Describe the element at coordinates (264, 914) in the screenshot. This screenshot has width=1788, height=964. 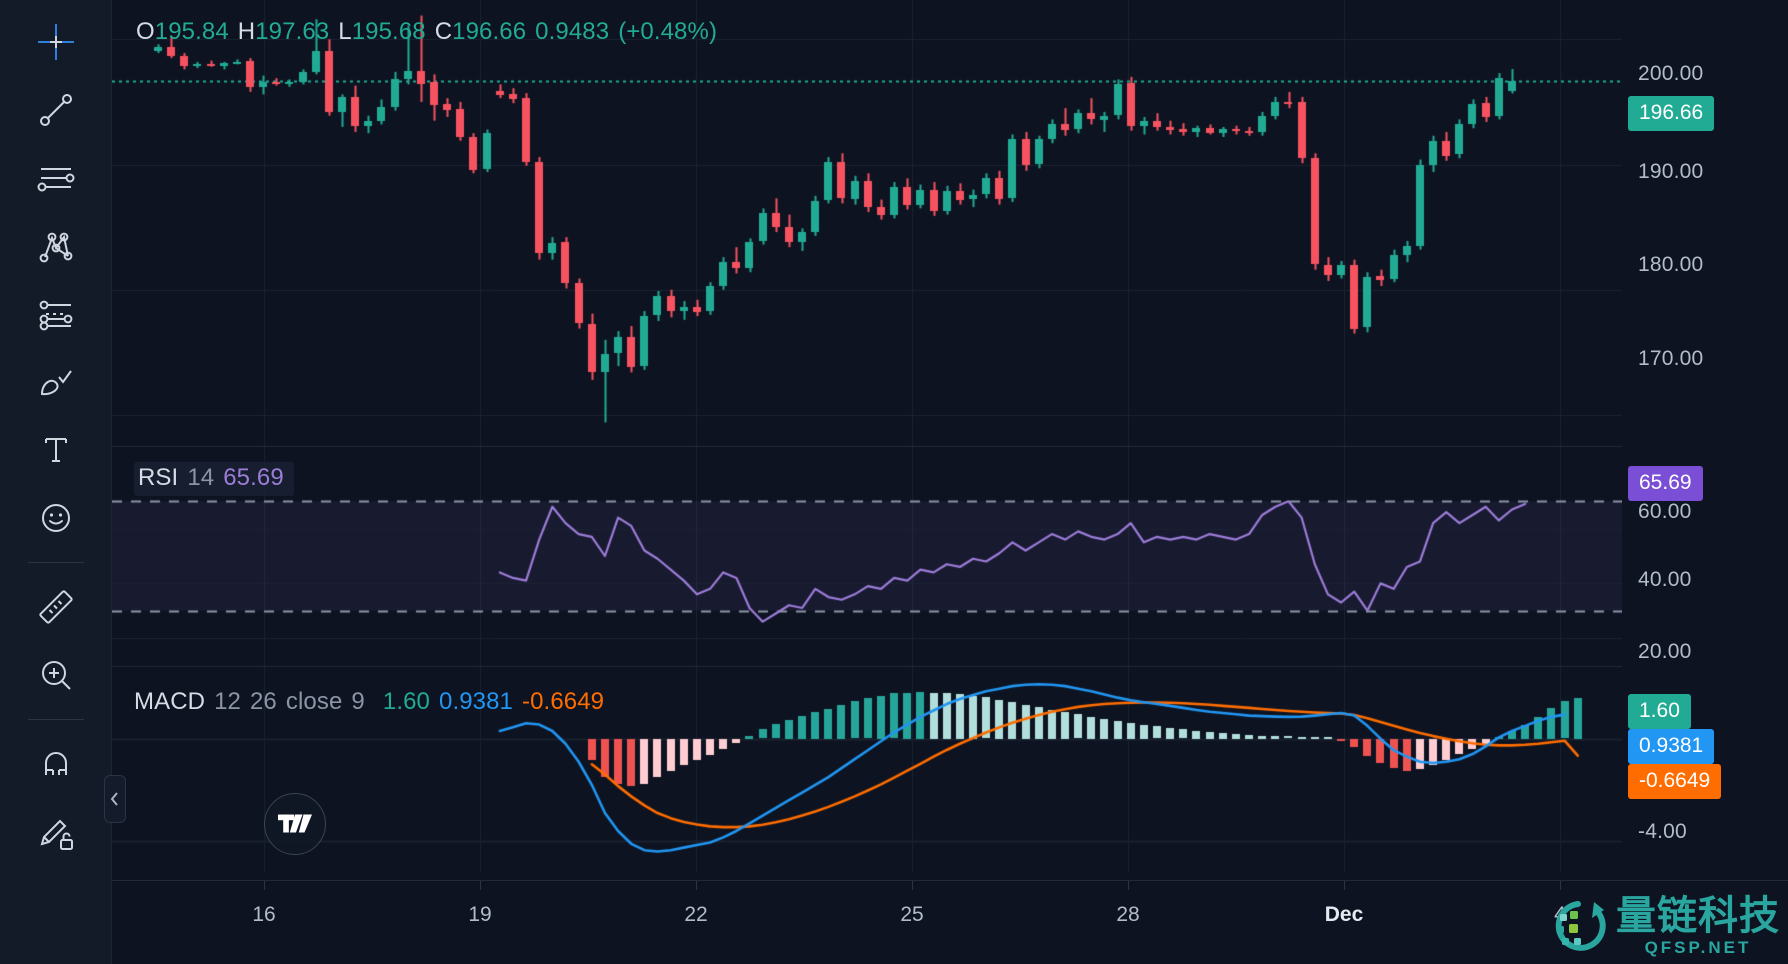
I see `time-axis-label: 16` at that location.